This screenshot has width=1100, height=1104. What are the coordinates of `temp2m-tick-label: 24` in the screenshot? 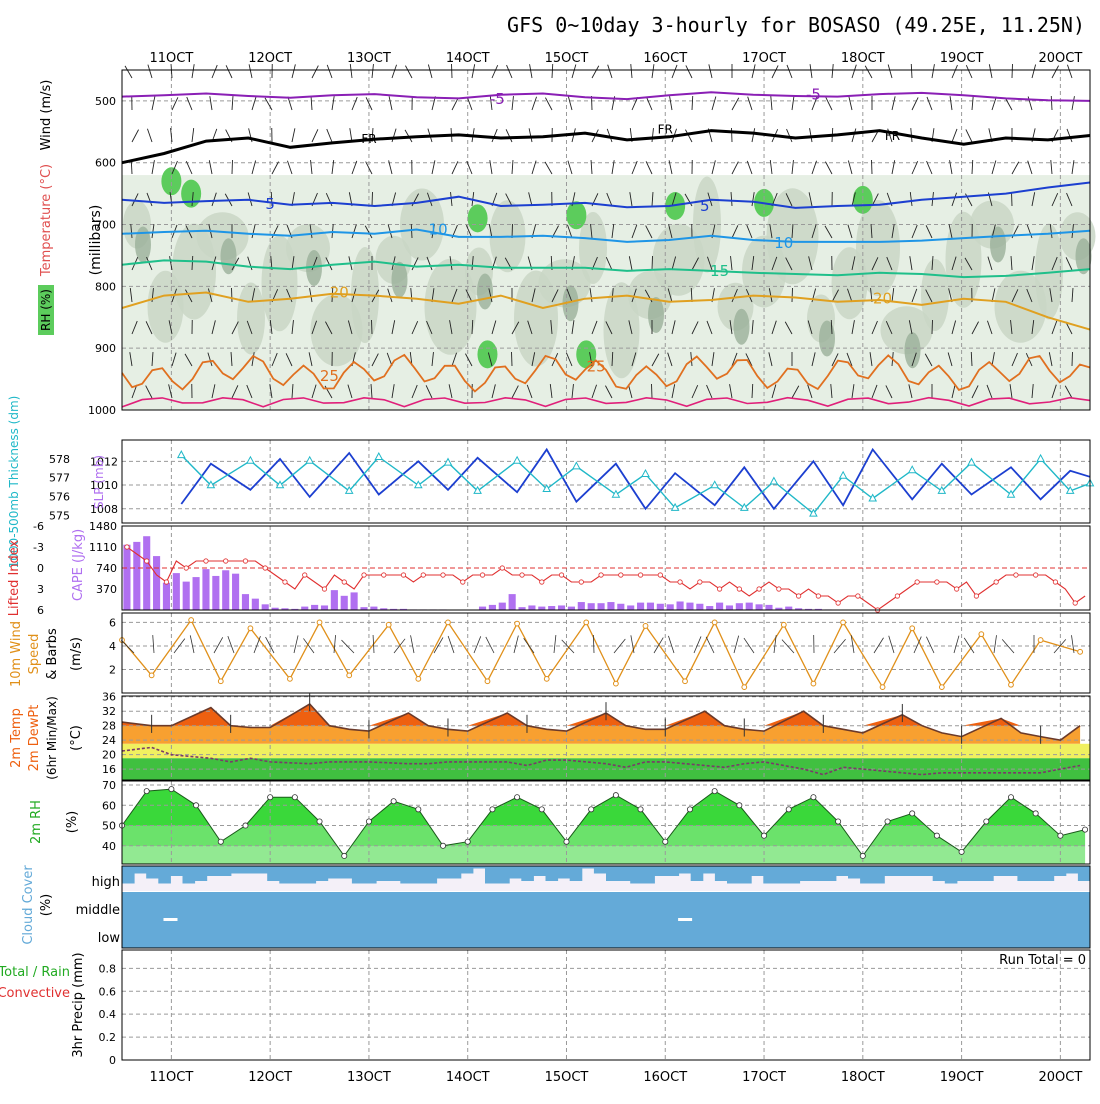 It's located at (109, 740).